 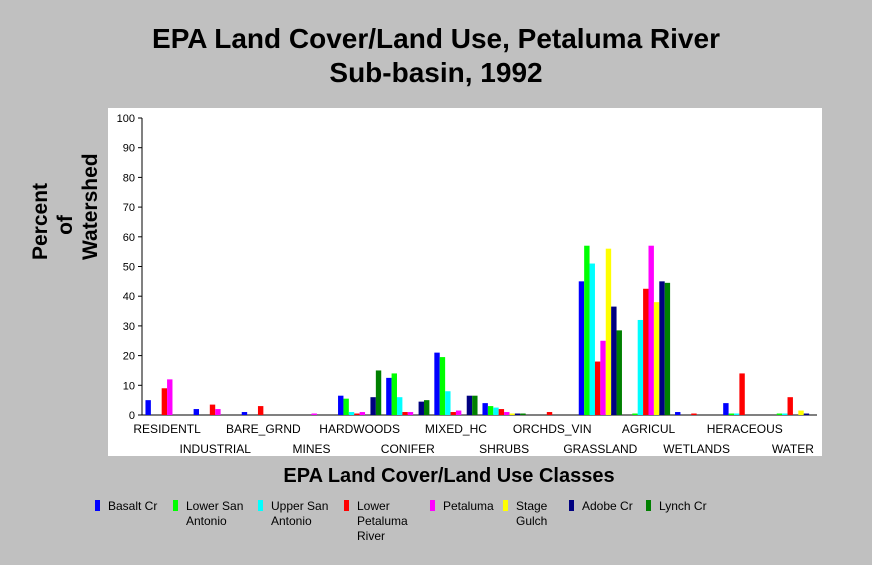 I want to click on category-label: MIXED_HC, so click(x=456, y=429).